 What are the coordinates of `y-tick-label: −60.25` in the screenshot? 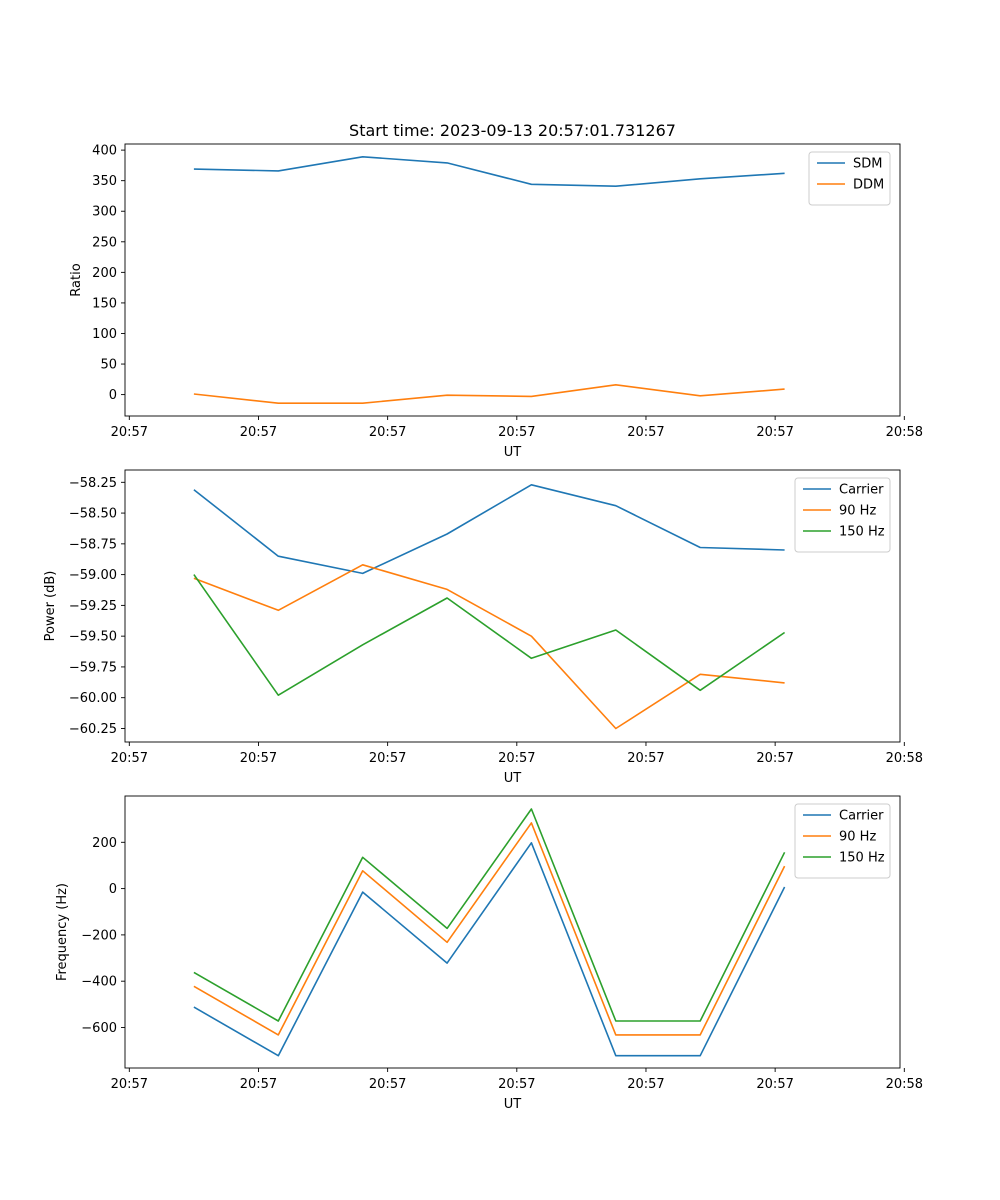 It's located at (93, 729).